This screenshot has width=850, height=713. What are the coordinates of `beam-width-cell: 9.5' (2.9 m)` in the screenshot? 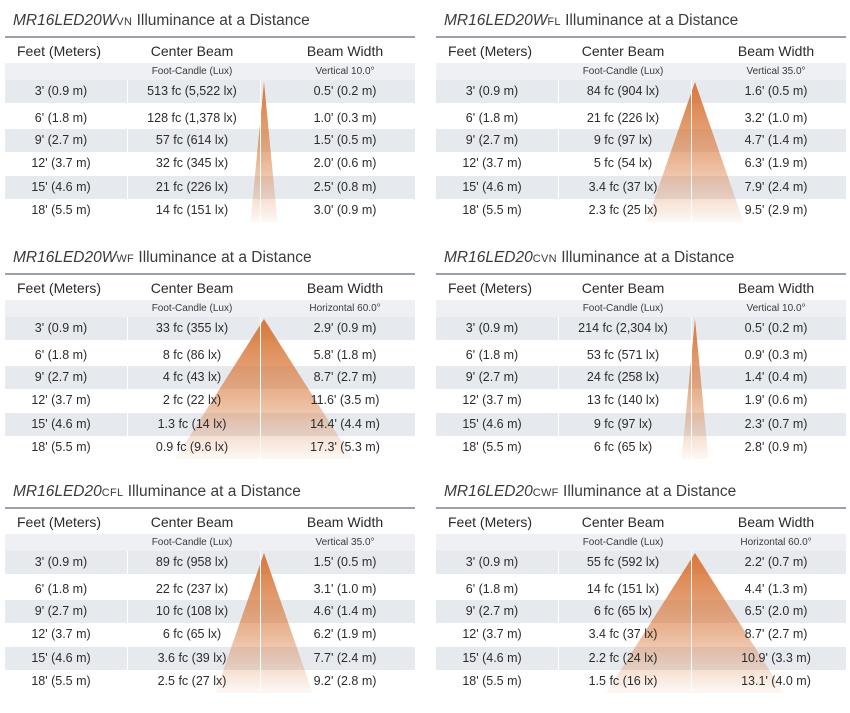 It's located at (776, 210).